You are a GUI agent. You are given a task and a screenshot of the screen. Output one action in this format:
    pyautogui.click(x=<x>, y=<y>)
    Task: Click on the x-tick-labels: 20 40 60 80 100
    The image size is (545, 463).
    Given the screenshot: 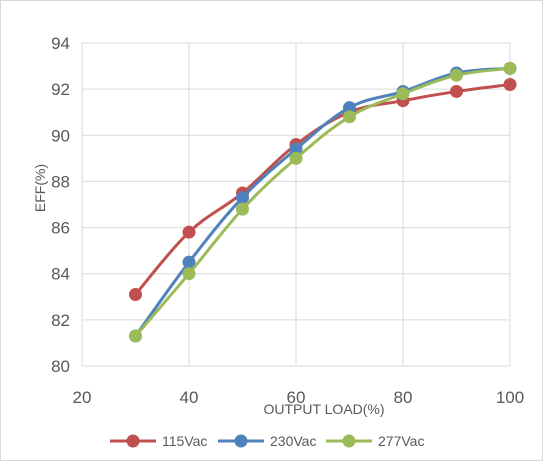 What is the action you would take?
    pyautogui.click(x=299, y=397)
    